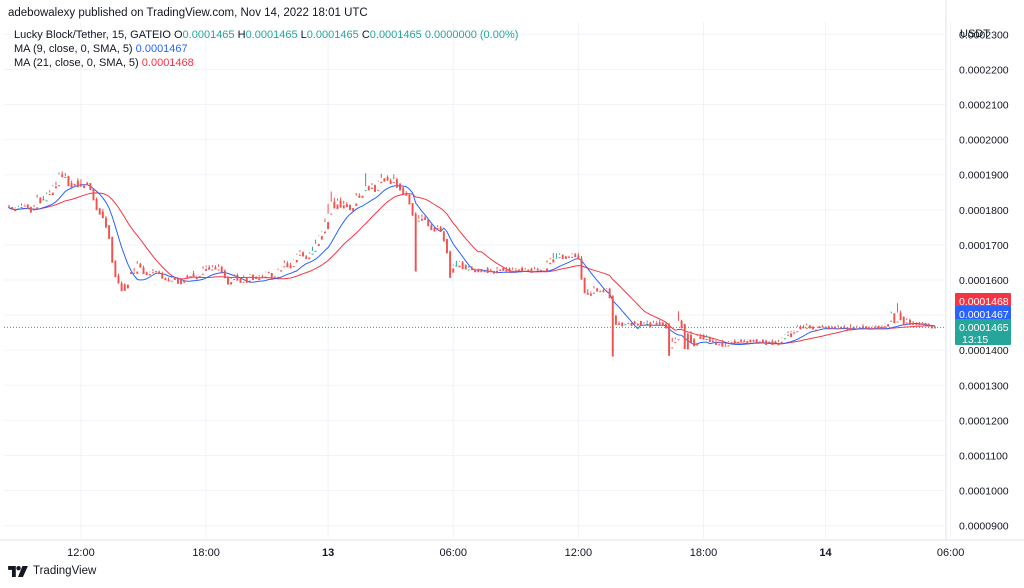 This screenshot has width=1024, height=588. I want to click on y-tick-label: 0.0002100, so click(984, 105).